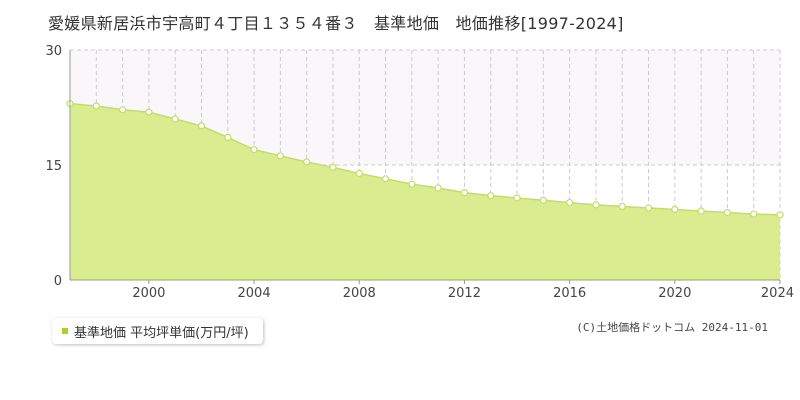  Describe the element at coordinates (777, 293) in the screenshot. I see `x-tick-label-2024: 2024` at that location.